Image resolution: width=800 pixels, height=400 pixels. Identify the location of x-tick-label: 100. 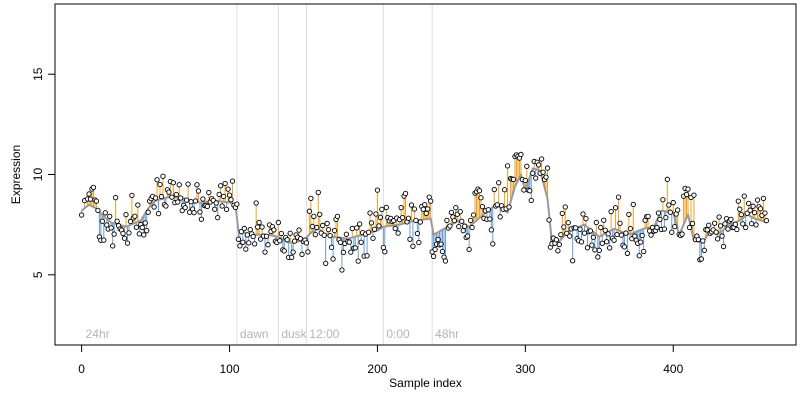
(230, 369).